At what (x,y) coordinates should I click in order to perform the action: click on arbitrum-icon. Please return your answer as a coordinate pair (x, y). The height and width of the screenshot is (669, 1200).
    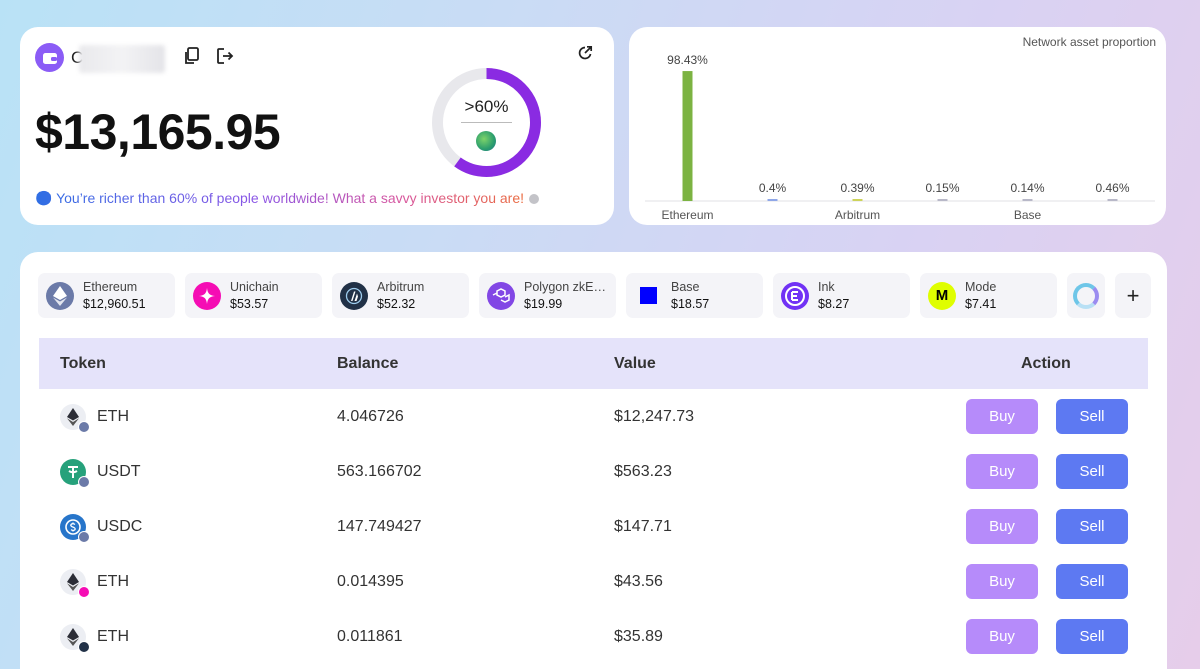
    Looking at the image, I should click on (354, 295).